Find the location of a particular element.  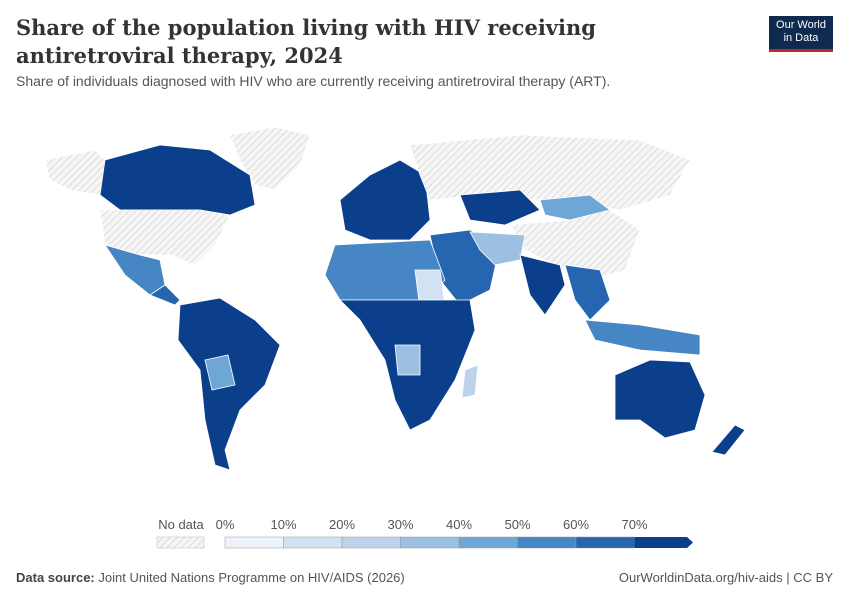

legend-tick-label: 70% is located at coordinates (634, 524).